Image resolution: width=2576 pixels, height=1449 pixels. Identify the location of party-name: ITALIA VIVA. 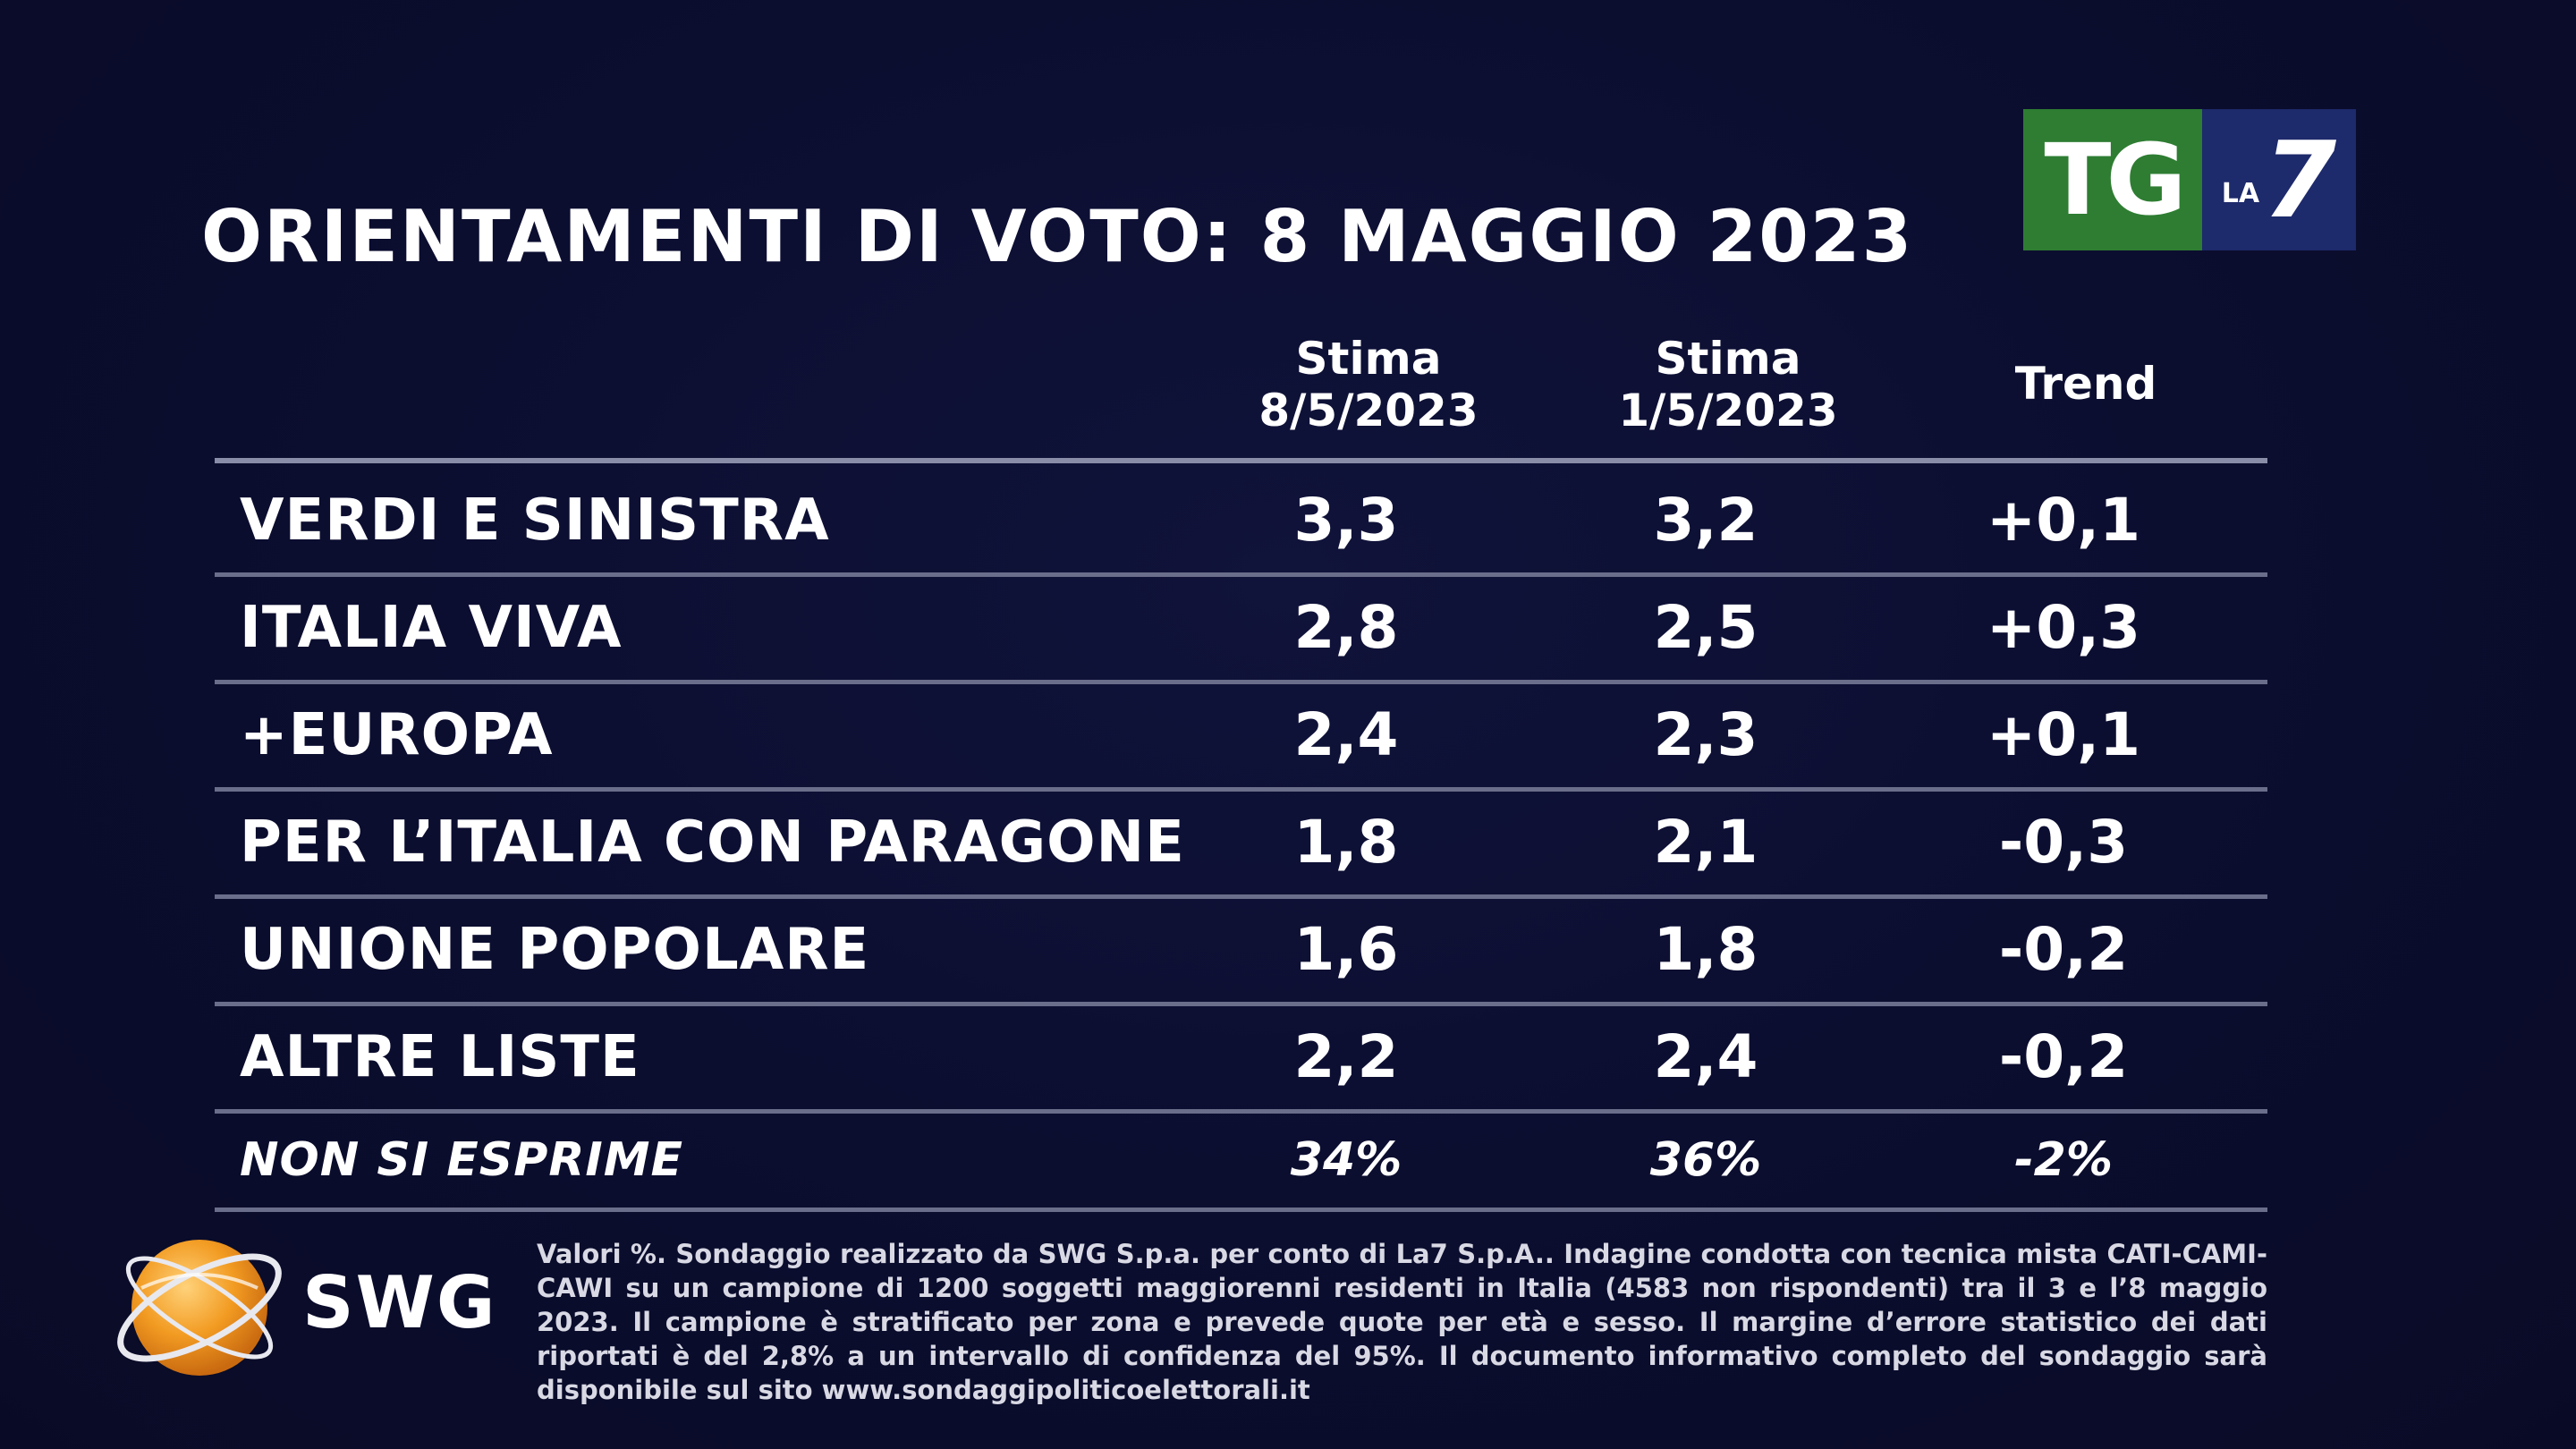
(431, 628).